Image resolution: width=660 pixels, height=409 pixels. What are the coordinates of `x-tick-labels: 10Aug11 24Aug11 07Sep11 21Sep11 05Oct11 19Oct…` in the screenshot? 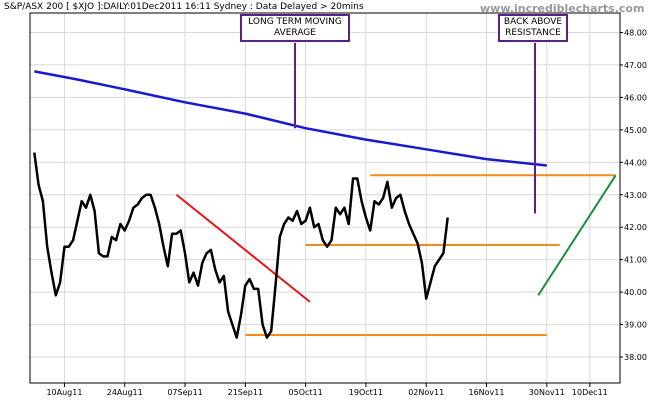 It's located at (326, 392).